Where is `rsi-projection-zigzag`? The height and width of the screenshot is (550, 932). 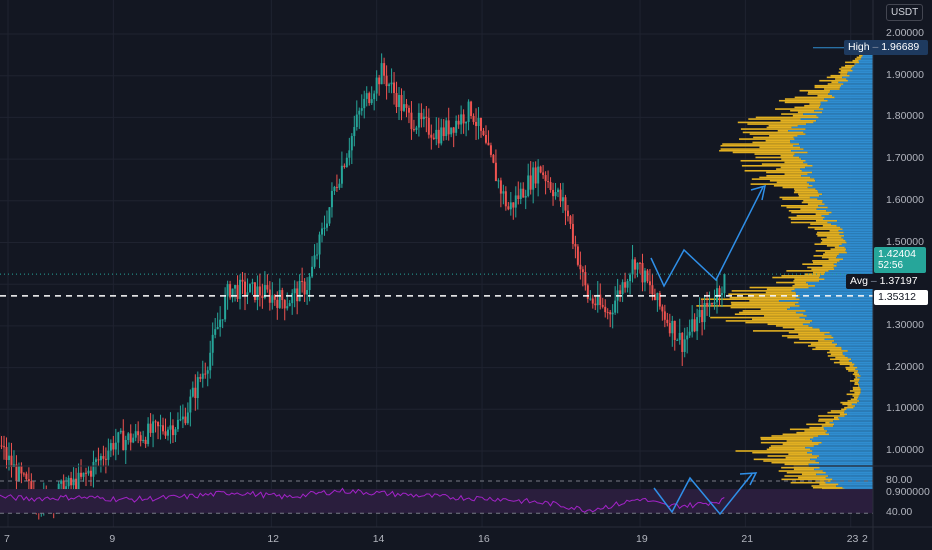 rsi-projection-zigzag is located at coordinates (703, 494).